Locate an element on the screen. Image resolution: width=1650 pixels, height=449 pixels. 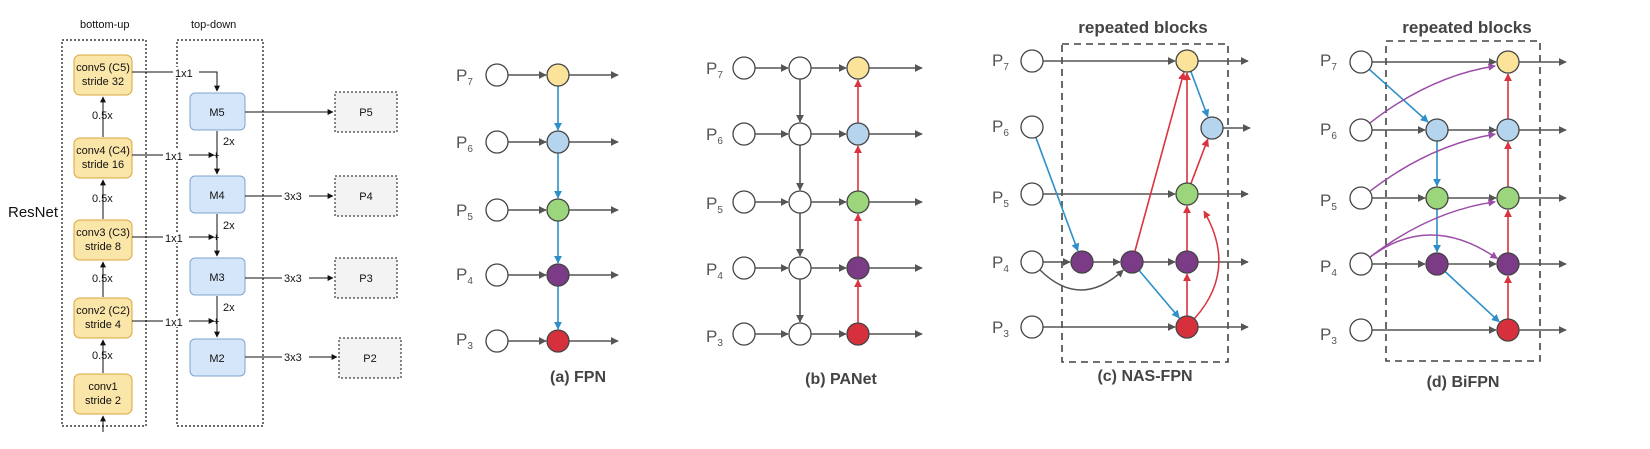
nasfpn-level-labels: P7 P6 P5 P4 P3 is located at coordinates (1000, 195).